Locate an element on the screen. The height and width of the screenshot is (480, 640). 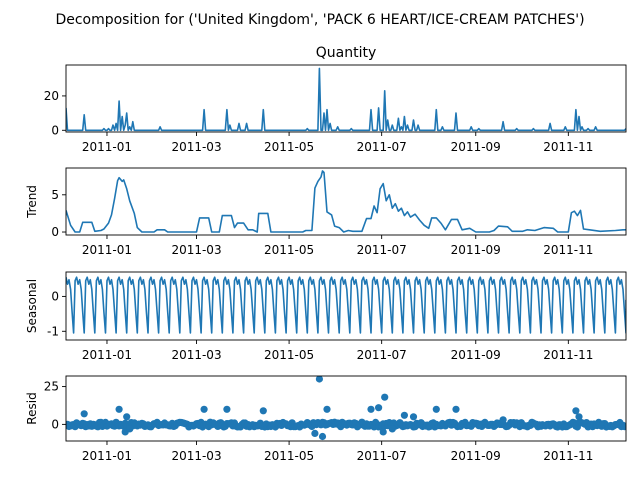
seasonal-ytick-label: 0 is located at coordinates (55, 296).